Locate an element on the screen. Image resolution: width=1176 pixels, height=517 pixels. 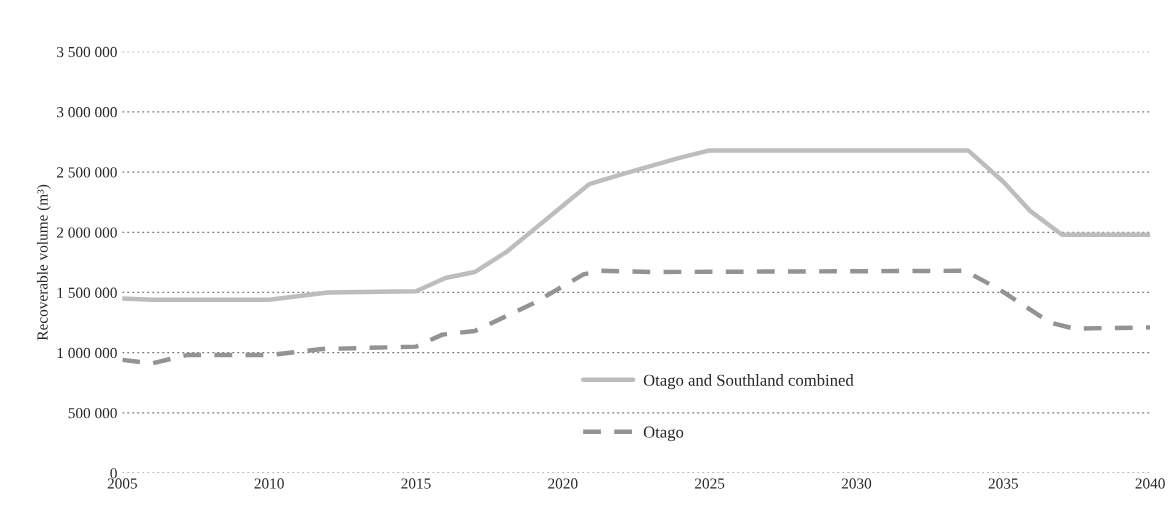
y-axis-title: Recoverable volume (m³) is located at coordinates (43, 262).